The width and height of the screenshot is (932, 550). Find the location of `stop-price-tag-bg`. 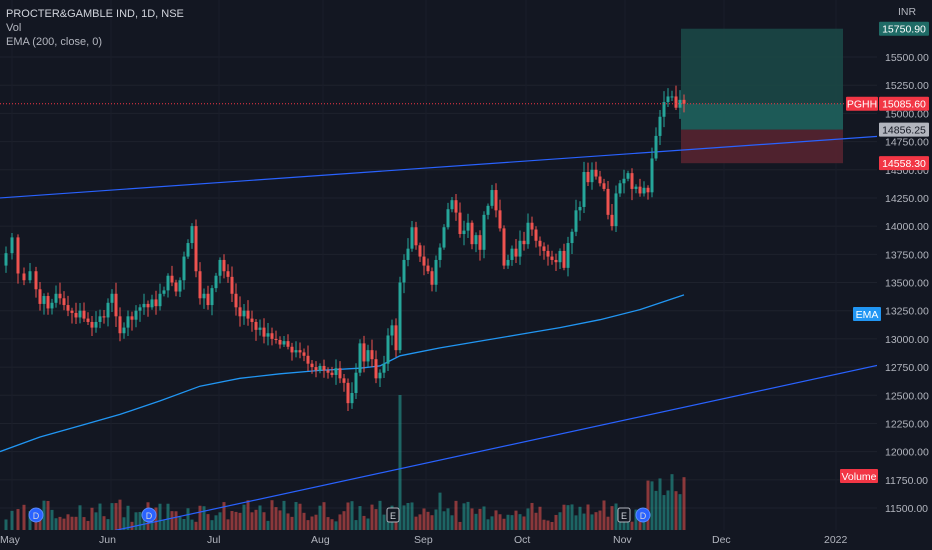

stop-price-tag-bg is located at coordinates (904, 163).